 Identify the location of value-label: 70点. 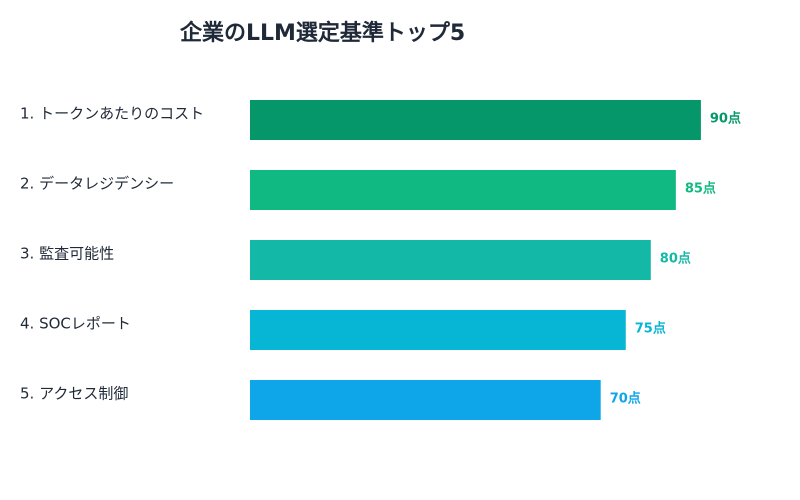
(625, 399).